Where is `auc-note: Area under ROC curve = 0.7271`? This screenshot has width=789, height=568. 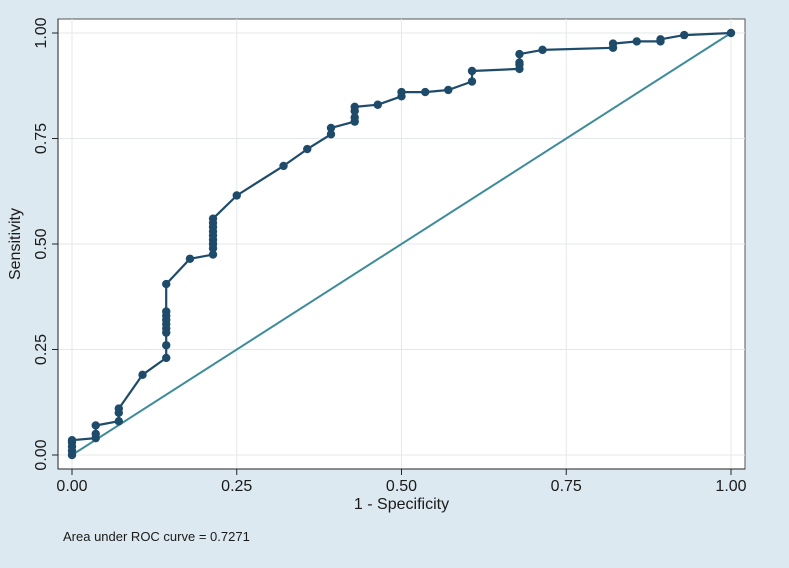 auc-note: Area under ROC curve = 0.7271 is located at coordinates (156, 536).